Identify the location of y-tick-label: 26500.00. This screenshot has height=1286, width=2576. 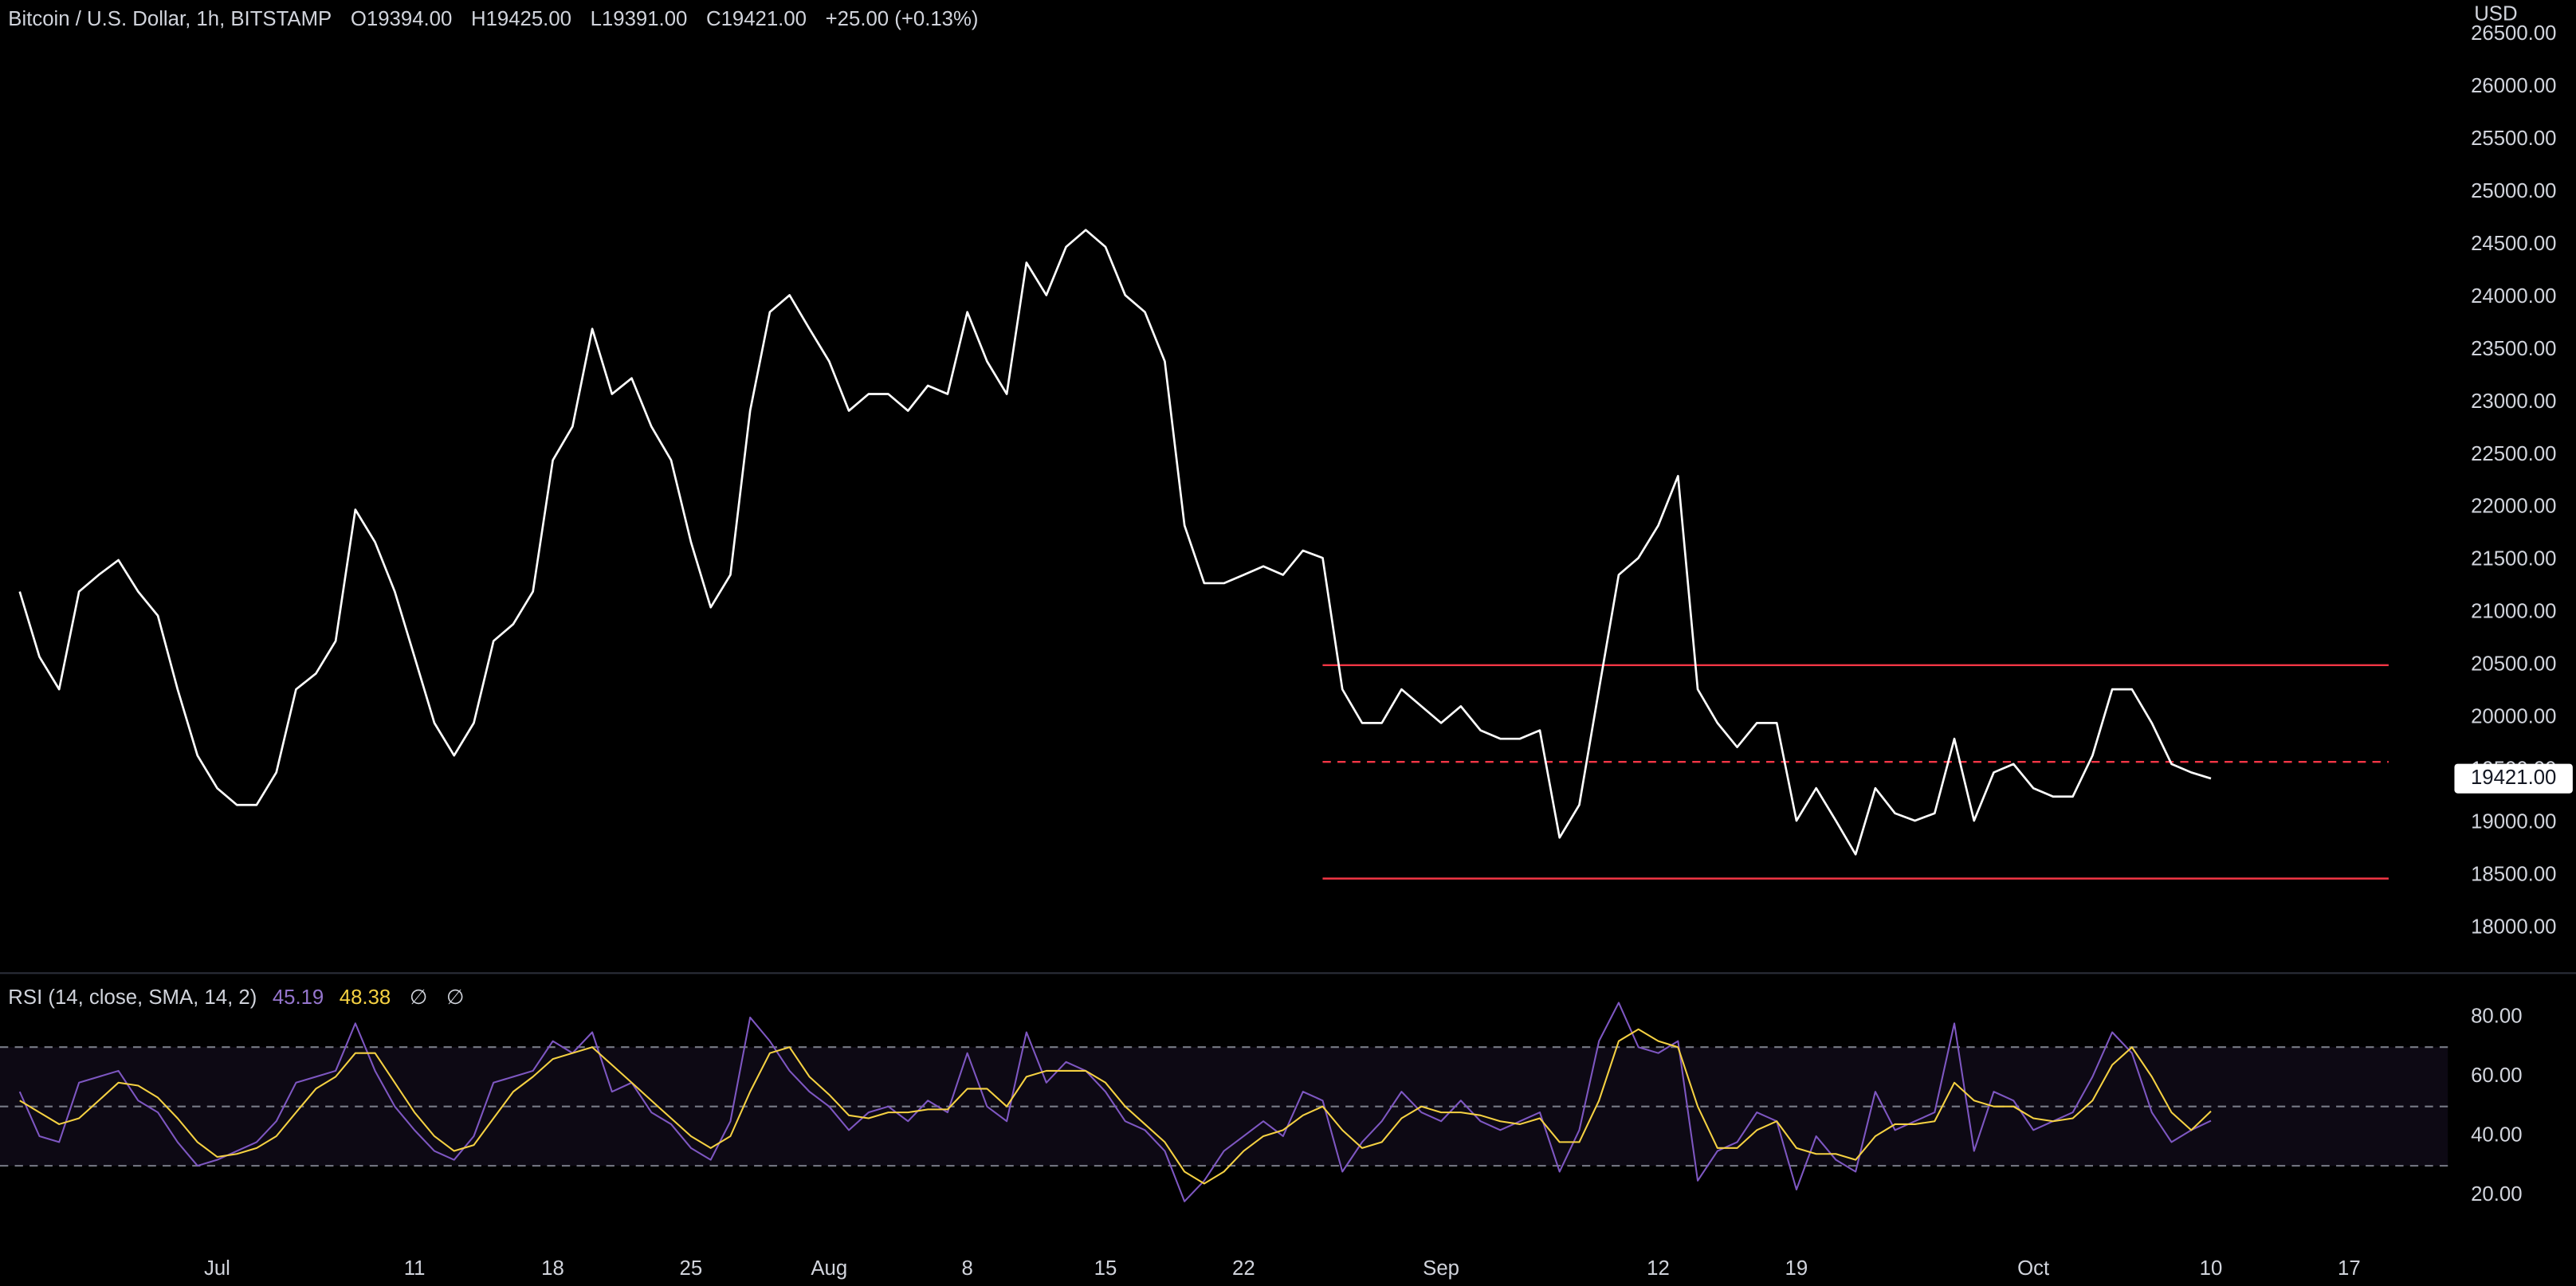
(2513, 33).